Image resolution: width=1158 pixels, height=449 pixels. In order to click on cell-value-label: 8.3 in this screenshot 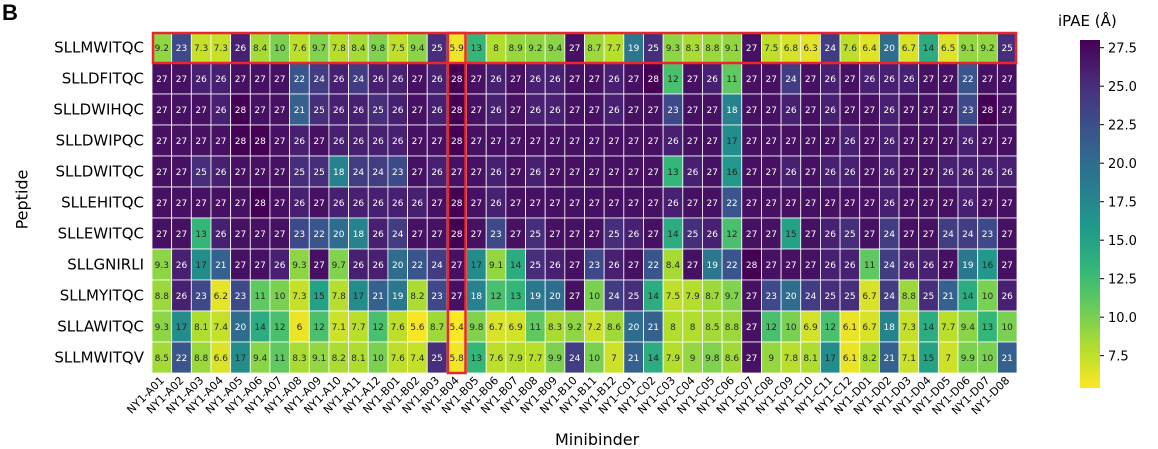, I will do `click(555, 328)`.